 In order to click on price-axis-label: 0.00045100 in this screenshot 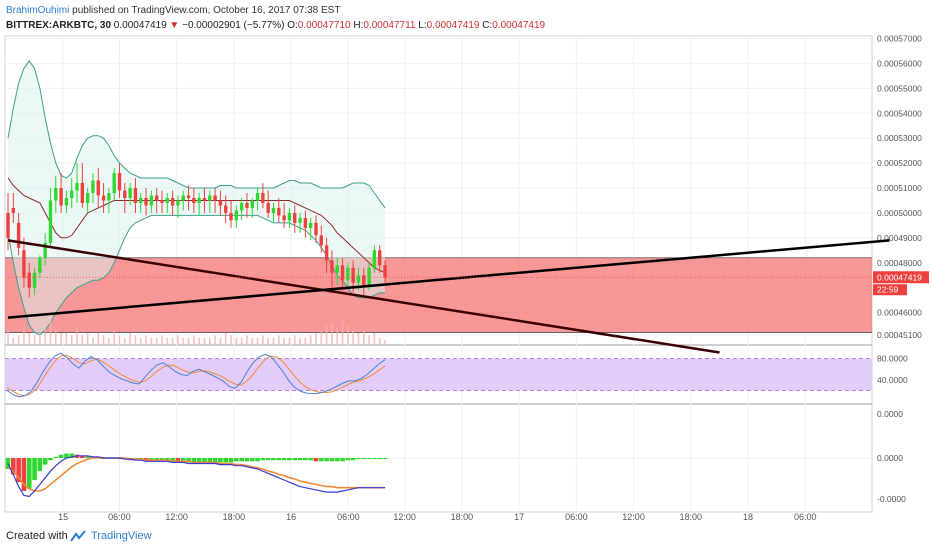, I will do `click(899, 335)`.